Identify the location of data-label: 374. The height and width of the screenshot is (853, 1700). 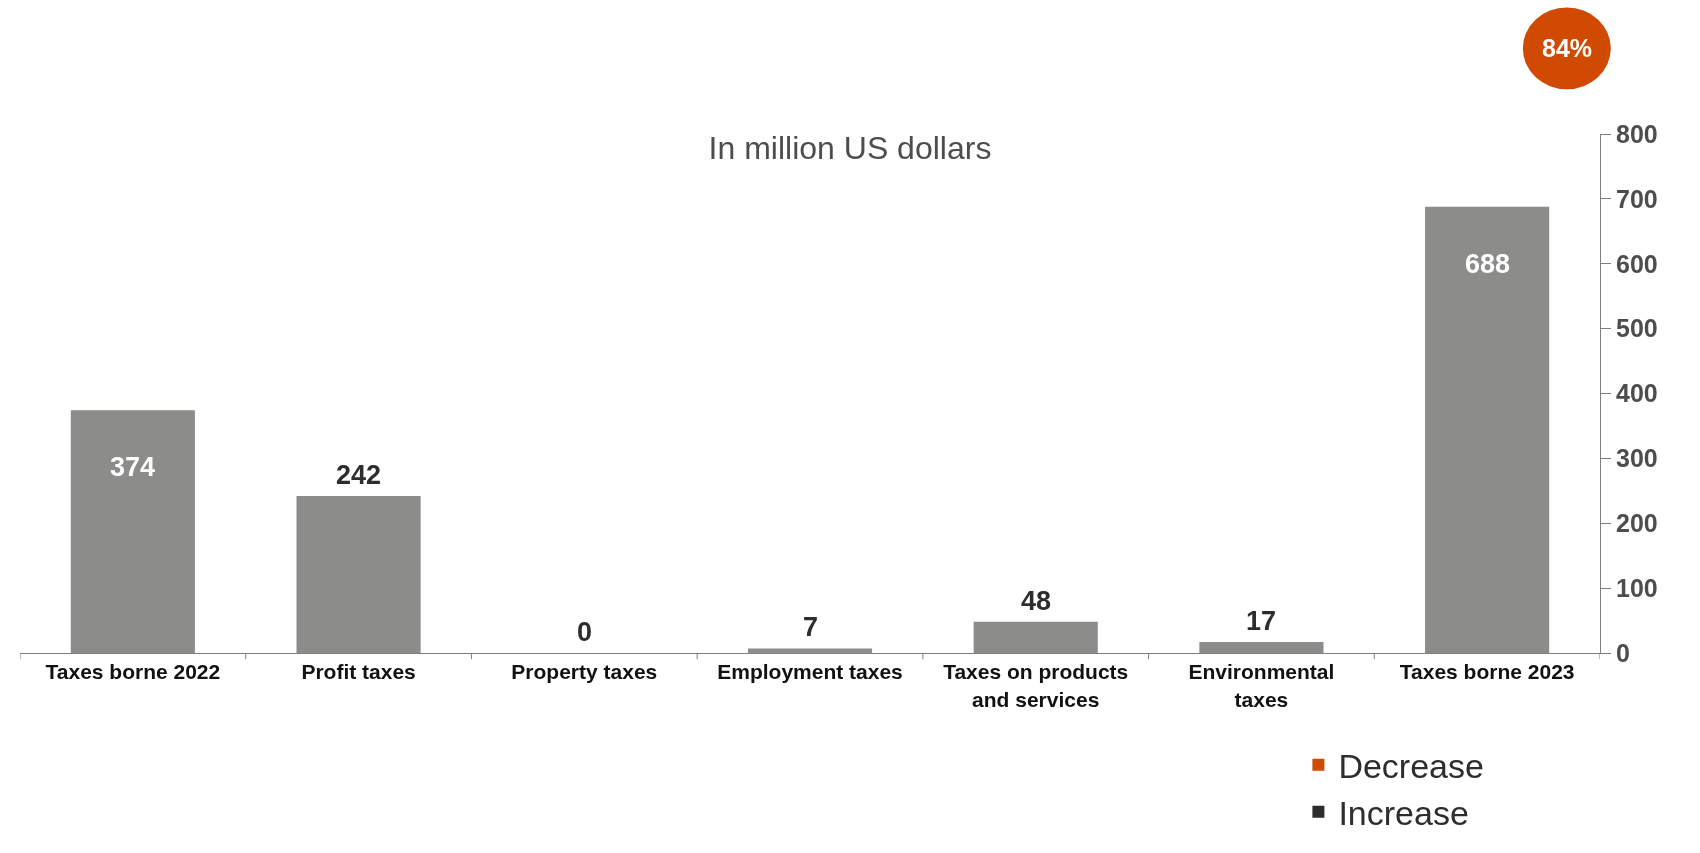
(133, 467).